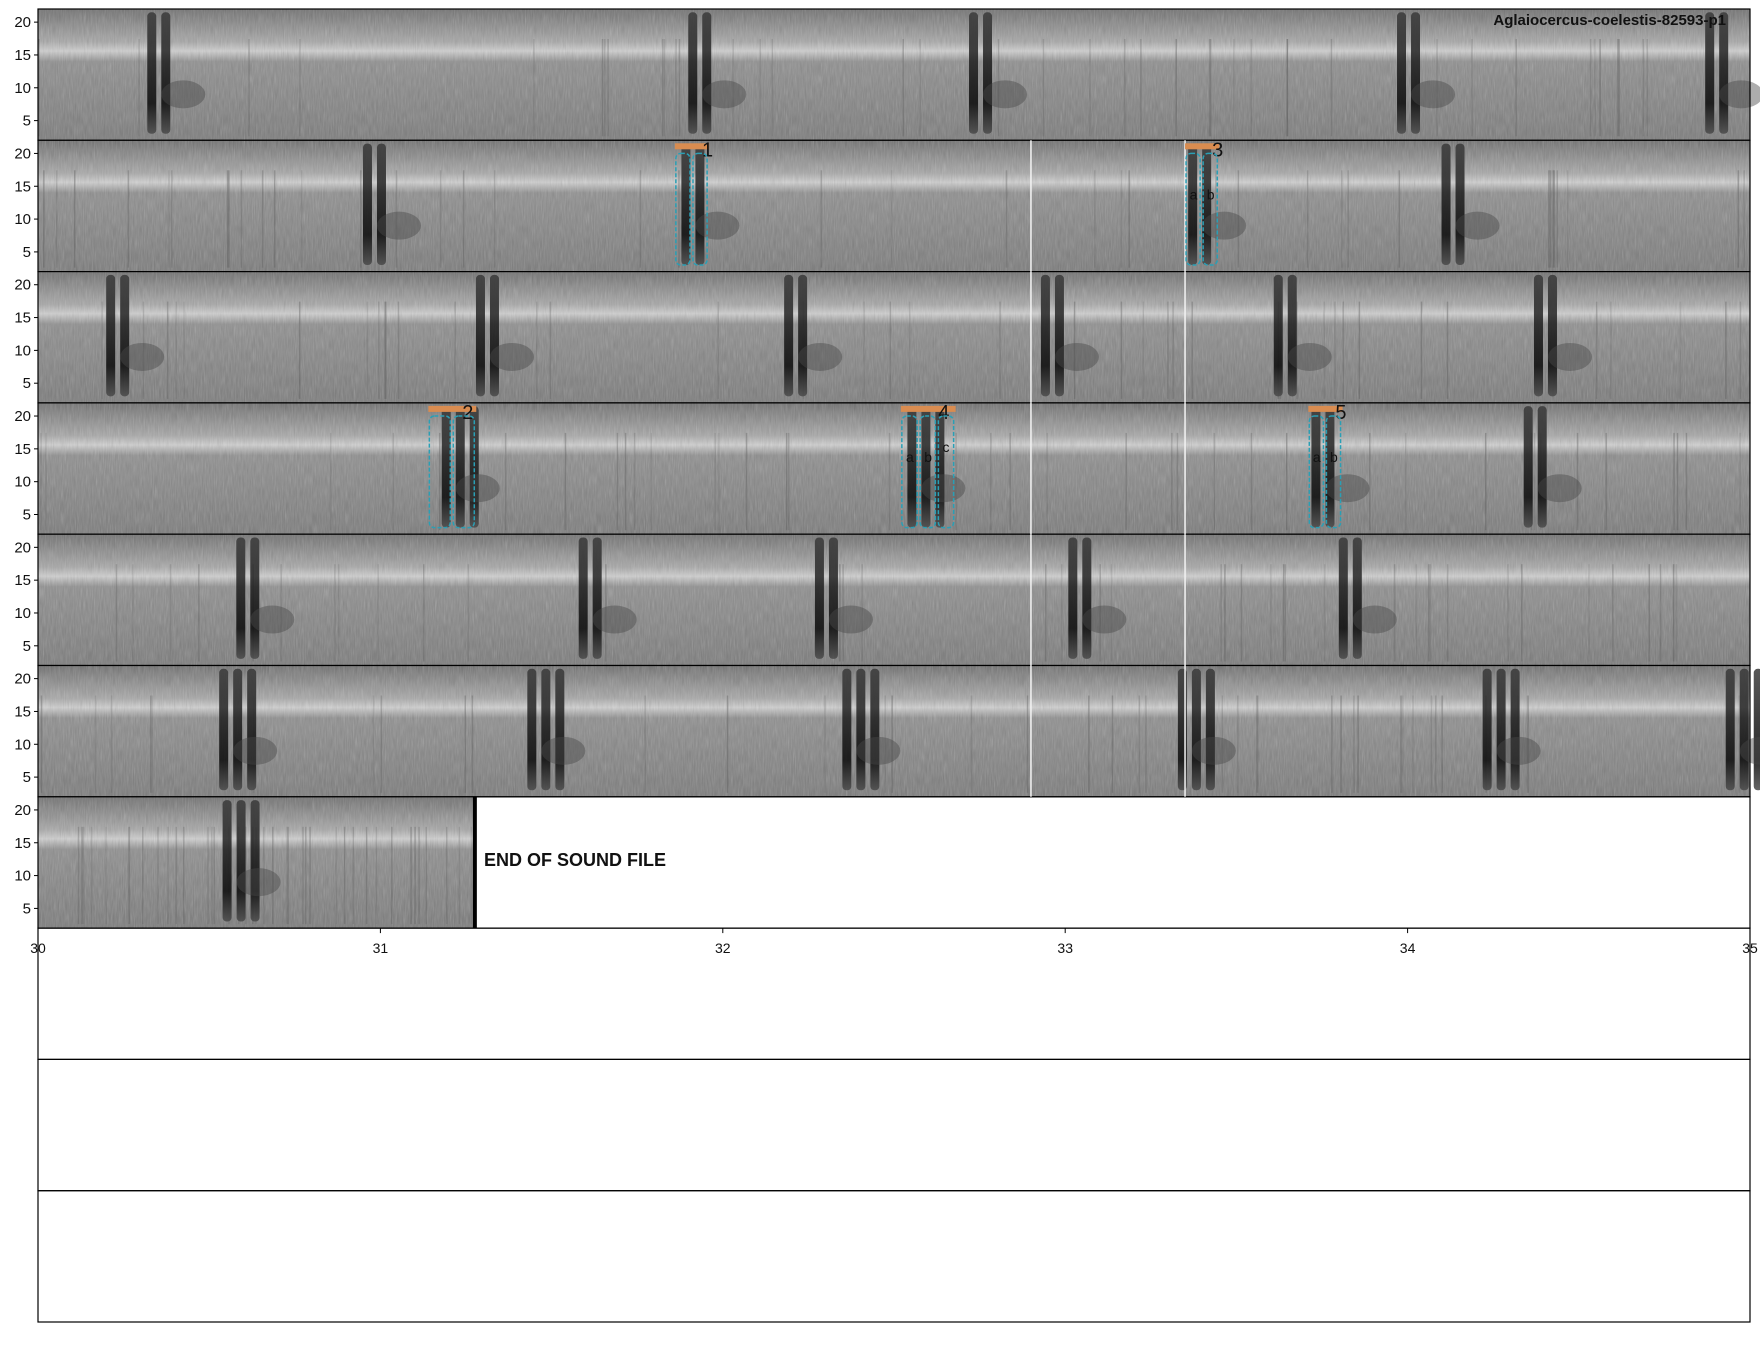 This screenshot has width=1760, height=1360. I want to click on annotation-number: 3, so click(1217, 150).